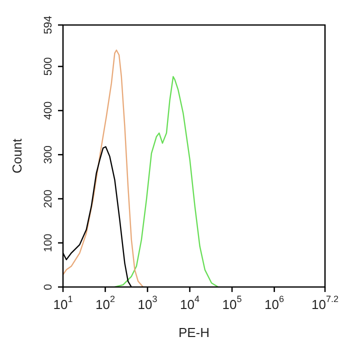 Image resolution: width=342 pixels, height=350 pixels. What do you see at coordinates (48, 154) in the screenshot?
I see `y-tick-label: 300` at bounding box center [48, 154].